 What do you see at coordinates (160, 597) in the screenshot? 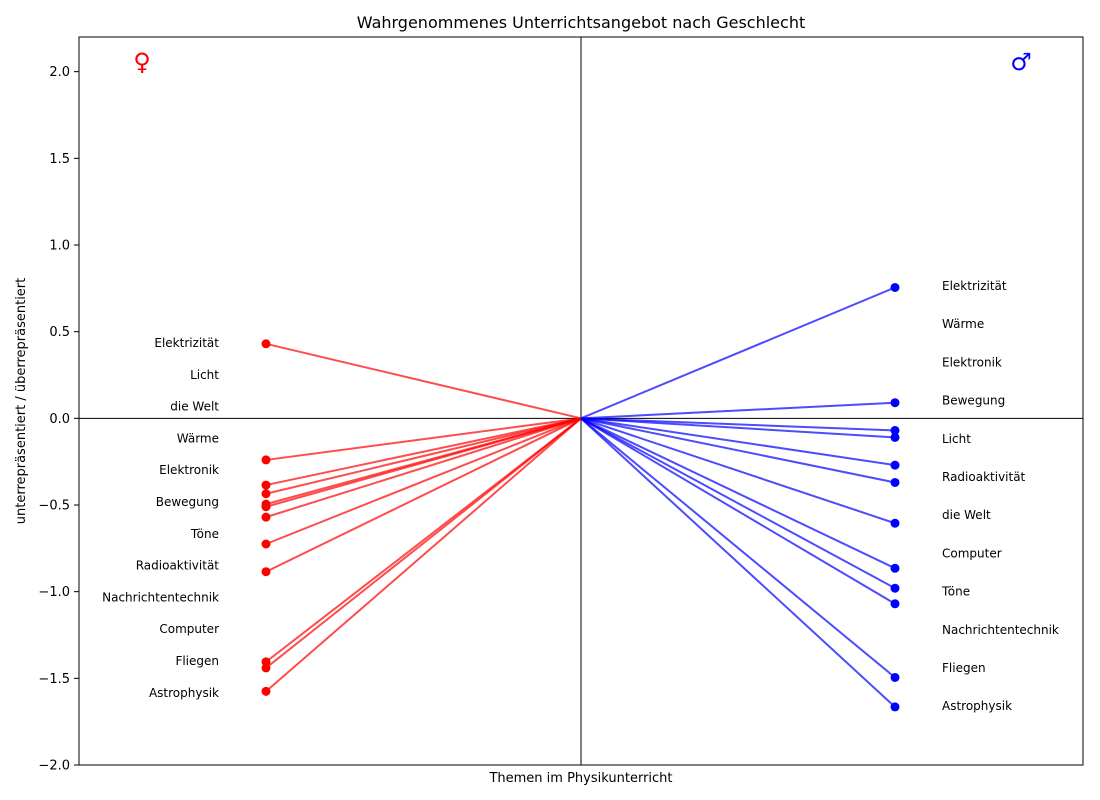
I see `female-topic-label: Nachrichtentechnik` at bounding box center [160, 597].